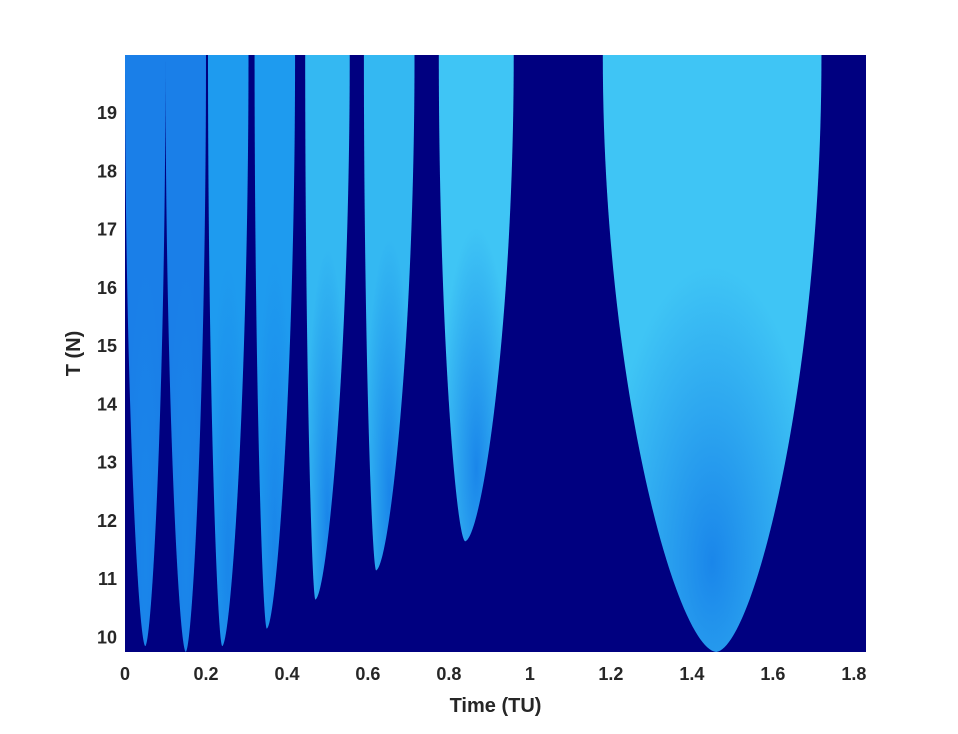 The image size is (958, 734). I want to click on x-tick-label: 0.8, so click(448, 674).